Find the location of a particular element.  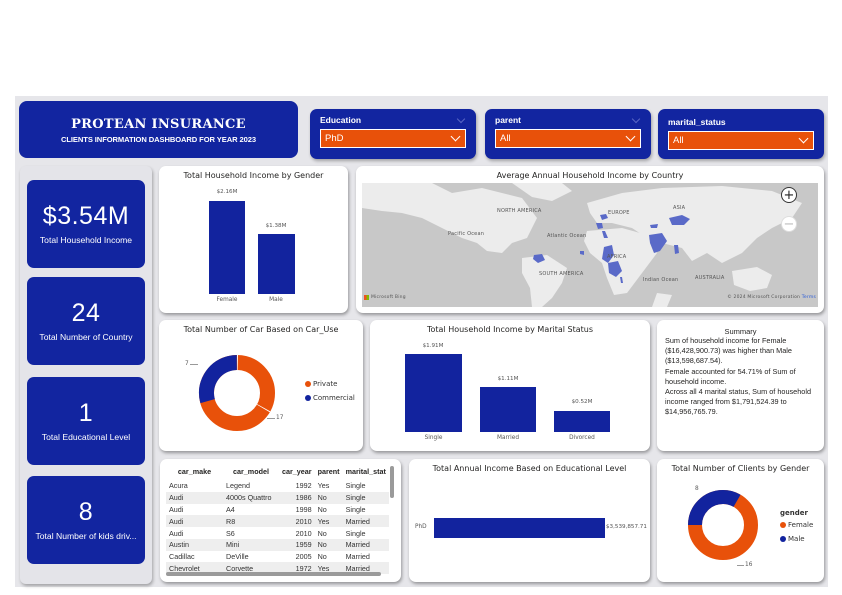

legend-label: Private is located at coordinates (325, 384).